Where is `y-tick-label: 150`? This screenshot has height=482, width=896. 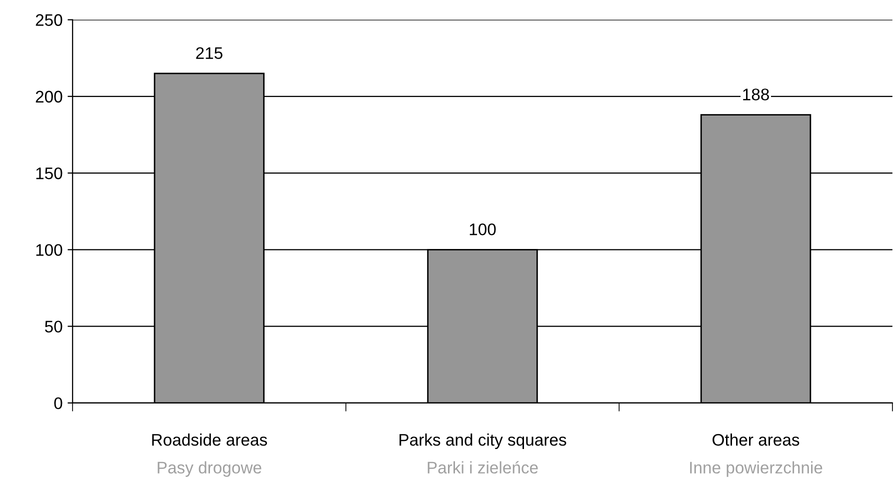
y-tick-label: 150 is located at coordinates (49, 173).